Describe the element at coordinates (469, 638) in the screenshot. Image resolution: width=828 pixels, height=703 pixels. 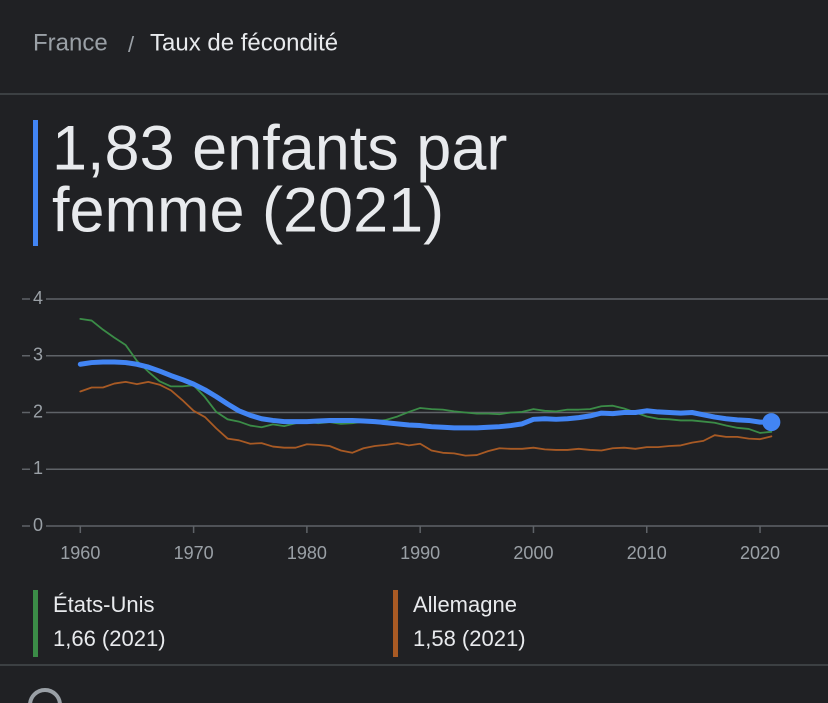
I see `legend-value: 1,58 (2021)` at that location.